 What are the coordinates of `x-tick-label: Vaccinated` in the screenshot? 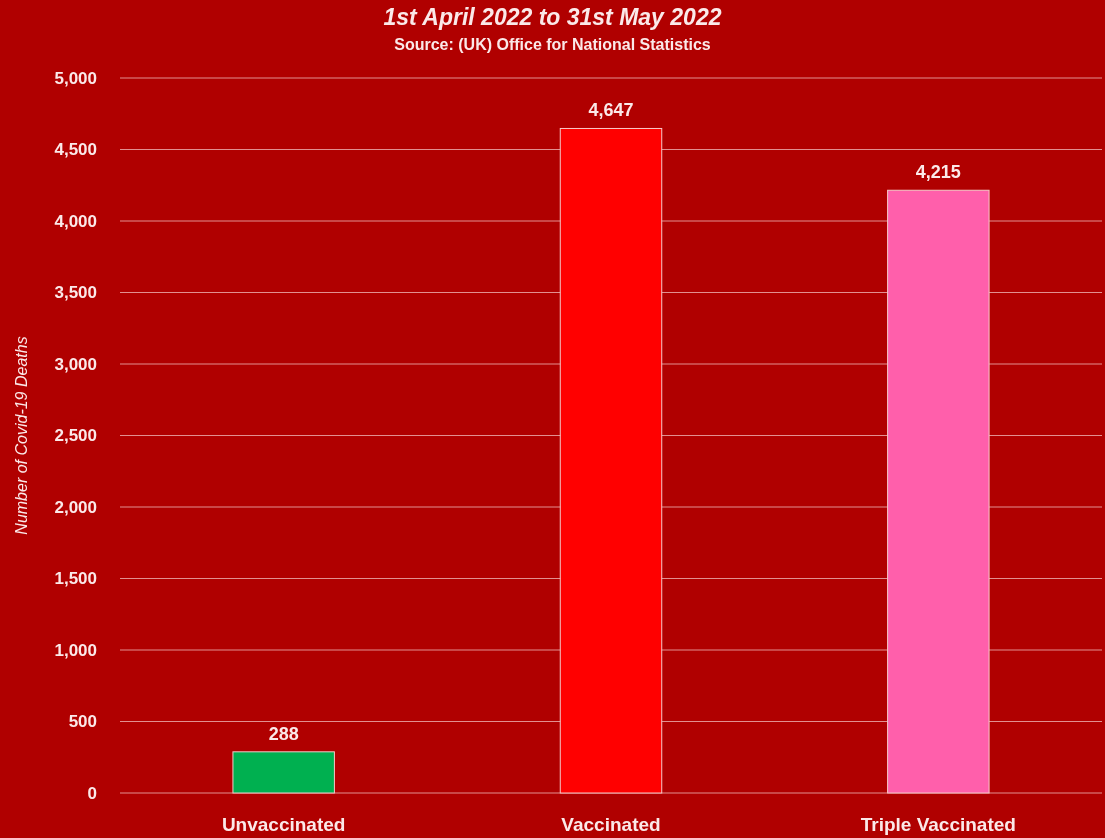 It's located at (611, 824).